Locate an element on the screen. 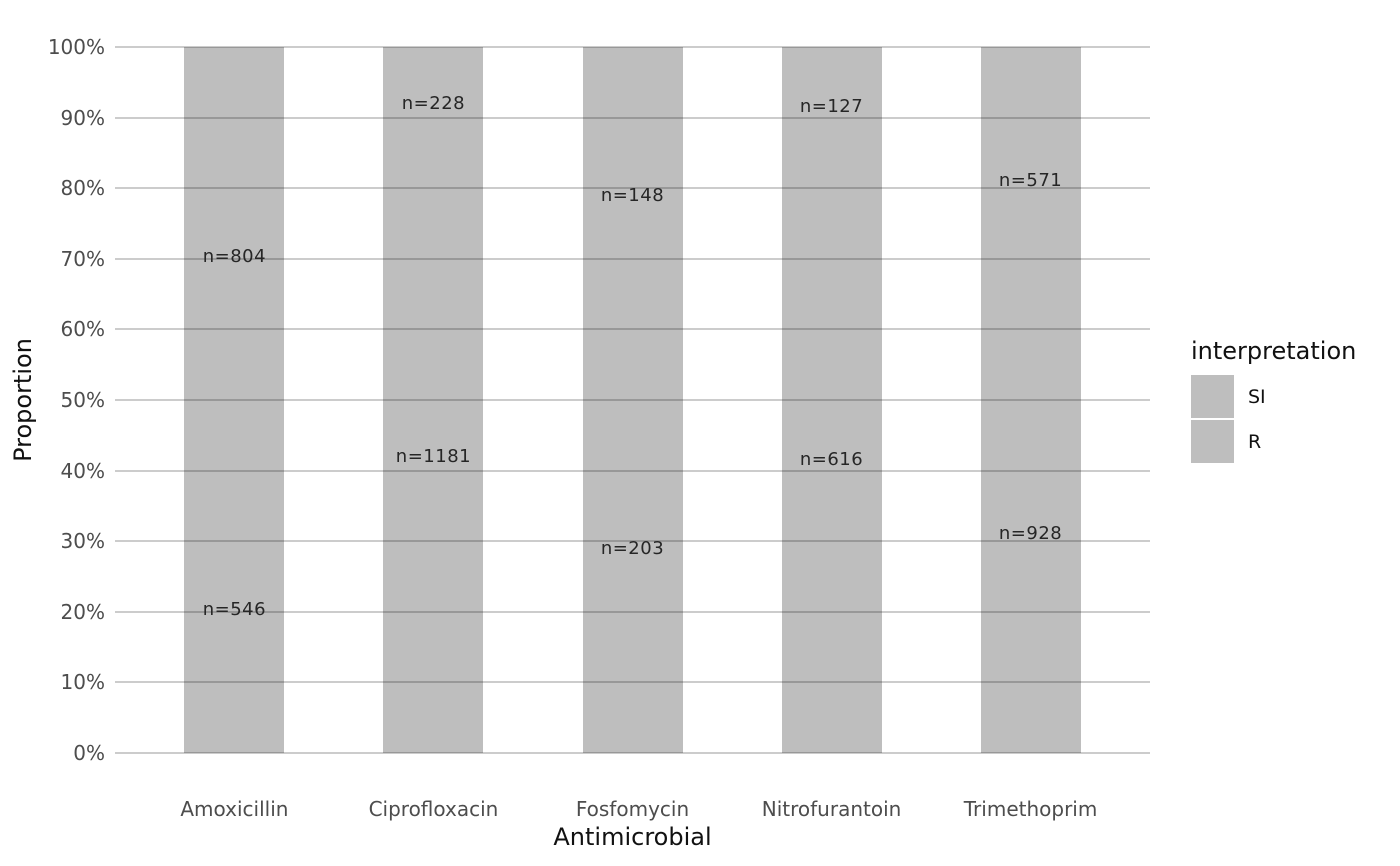  legend-items: SI R is located at coordinates (1273, 419).